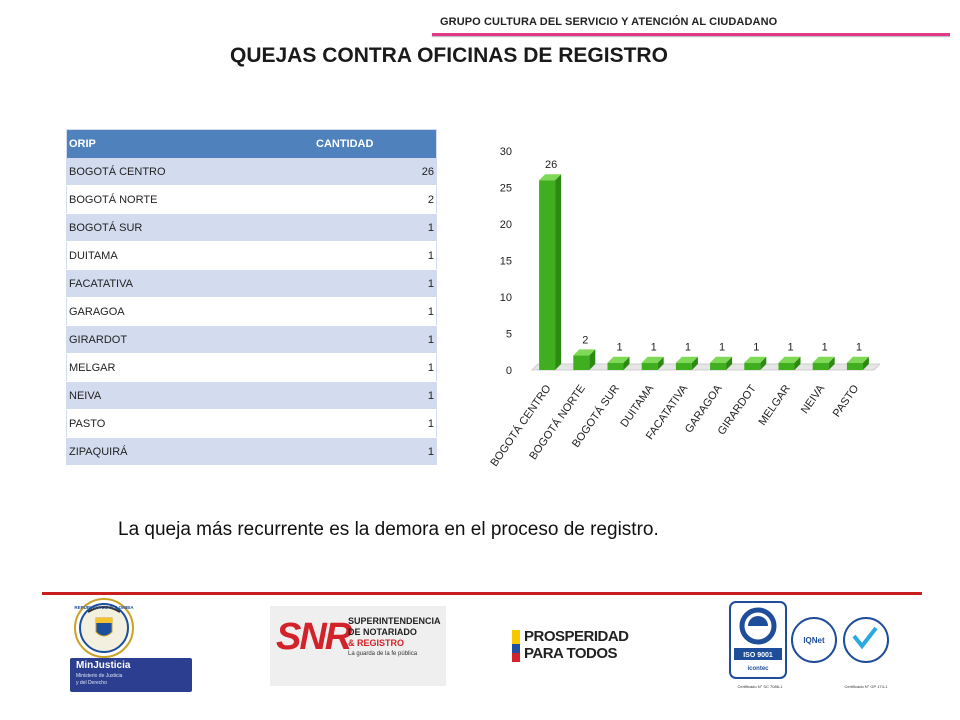  What do you see at coordinates (506, 152) in the screenshot?
I see `y-tick-label: 30` at bounding box center [506, 152].